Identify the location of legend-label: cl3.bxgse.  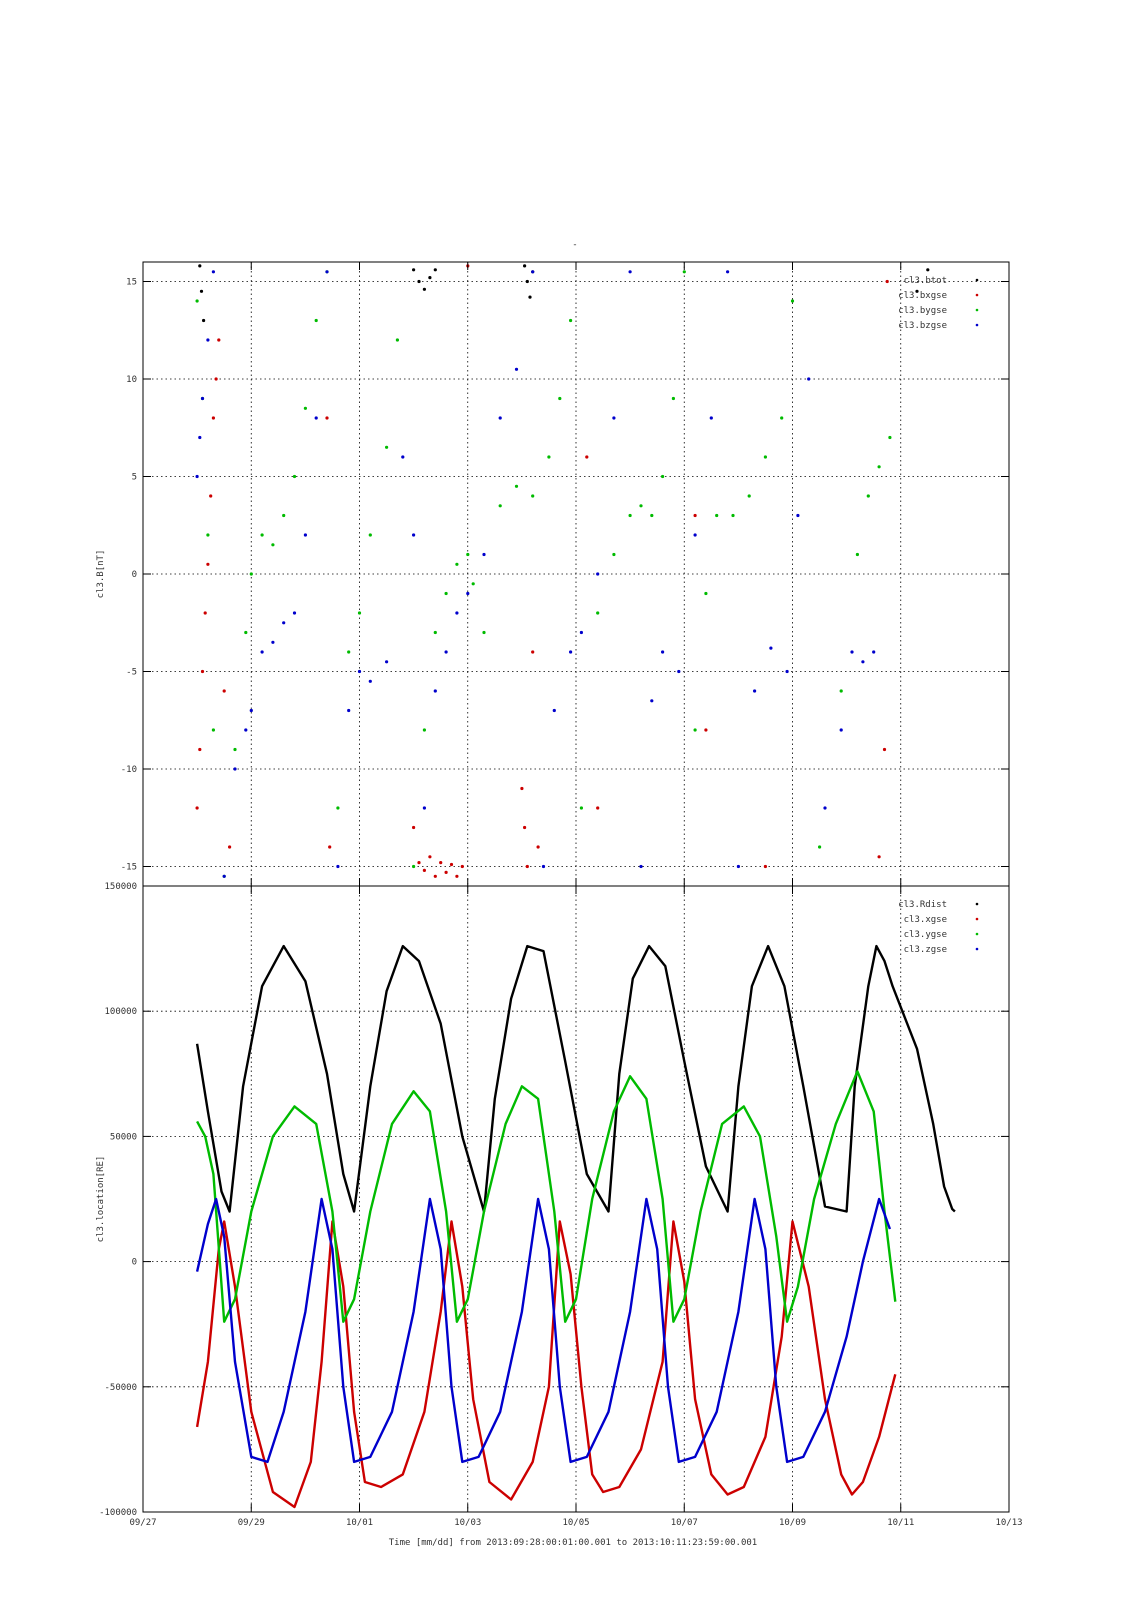
(922, 296).